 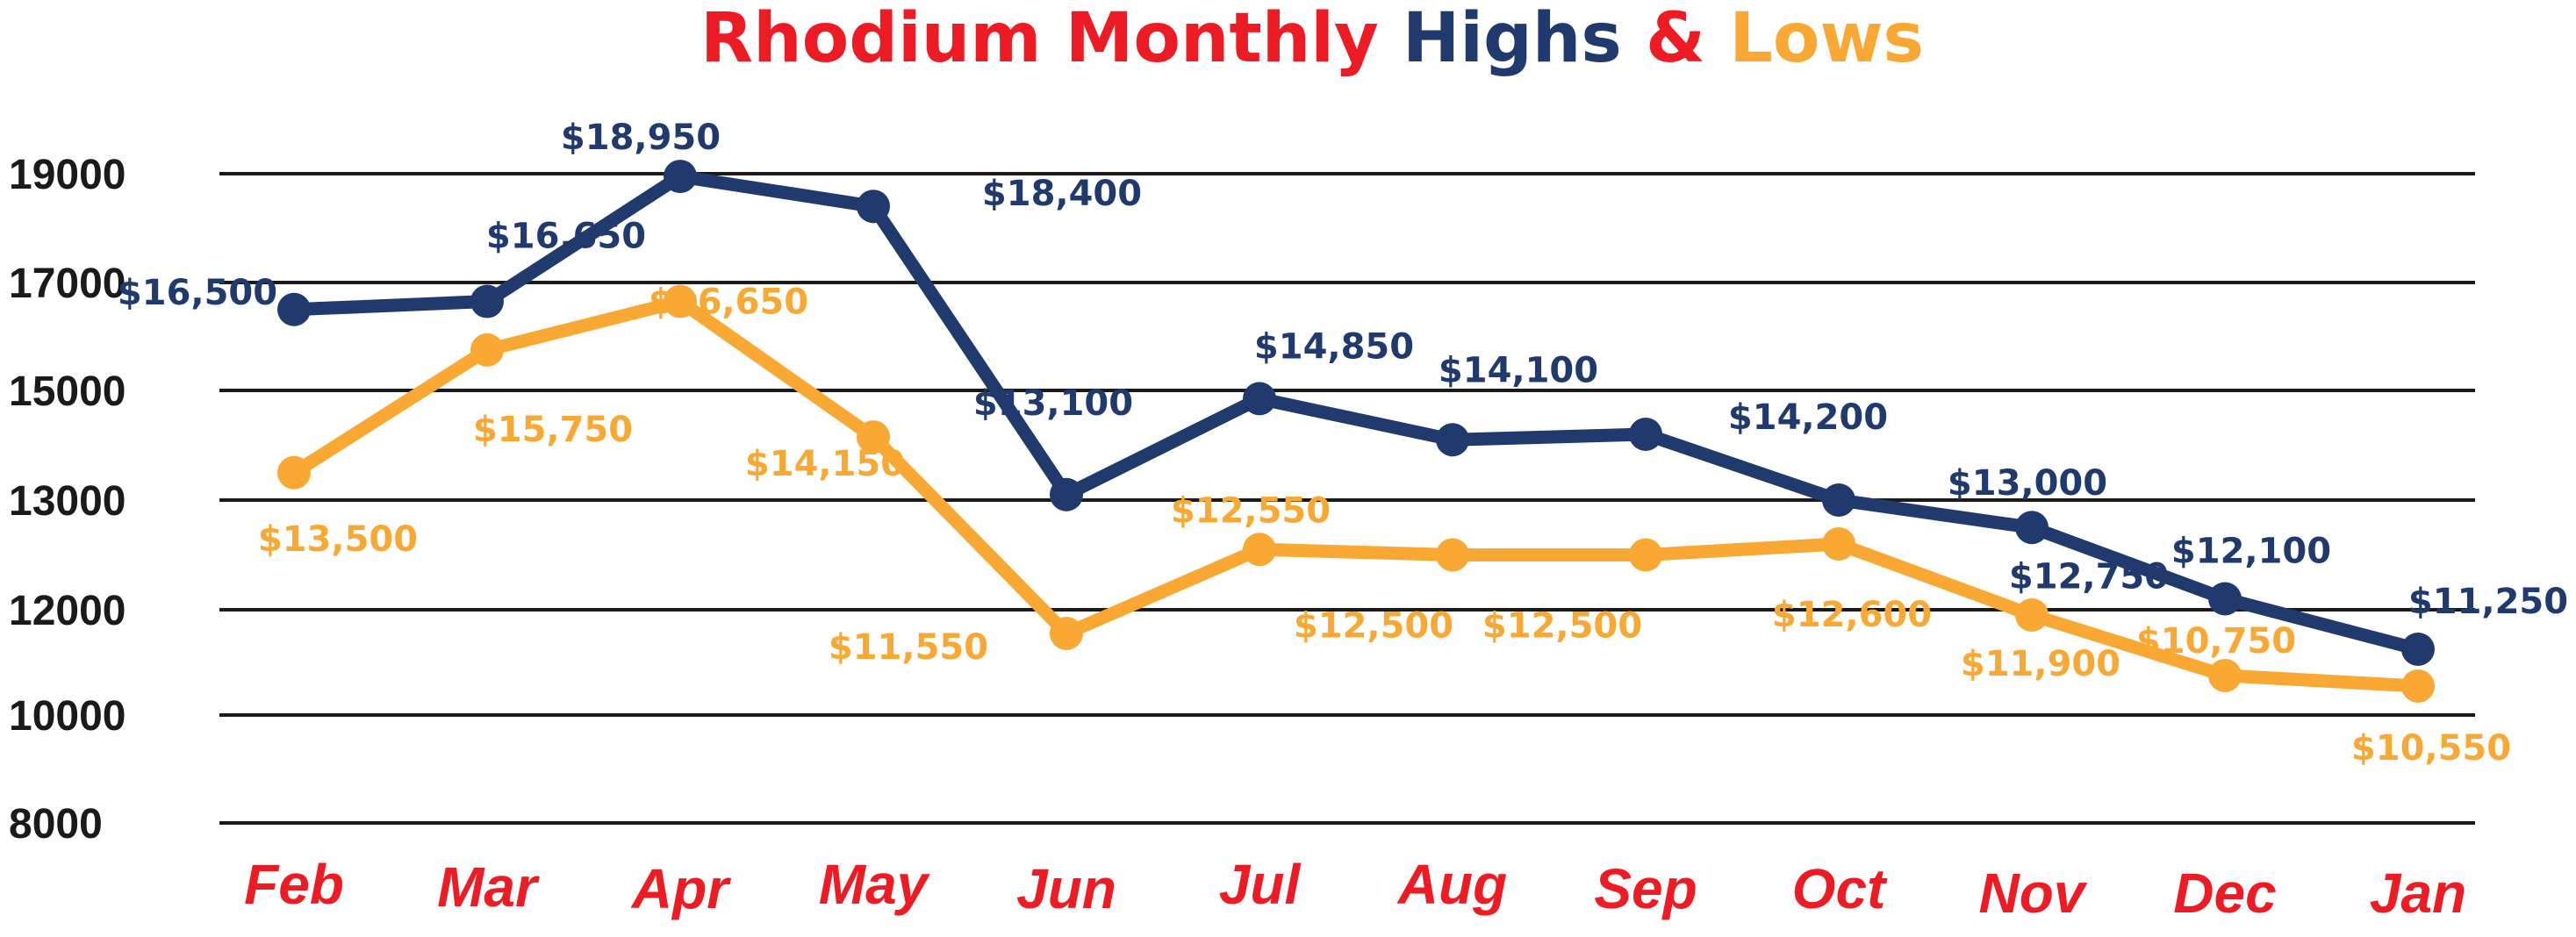 I want to click on data-label-highs: $18,950, so click(x=641, y=138).